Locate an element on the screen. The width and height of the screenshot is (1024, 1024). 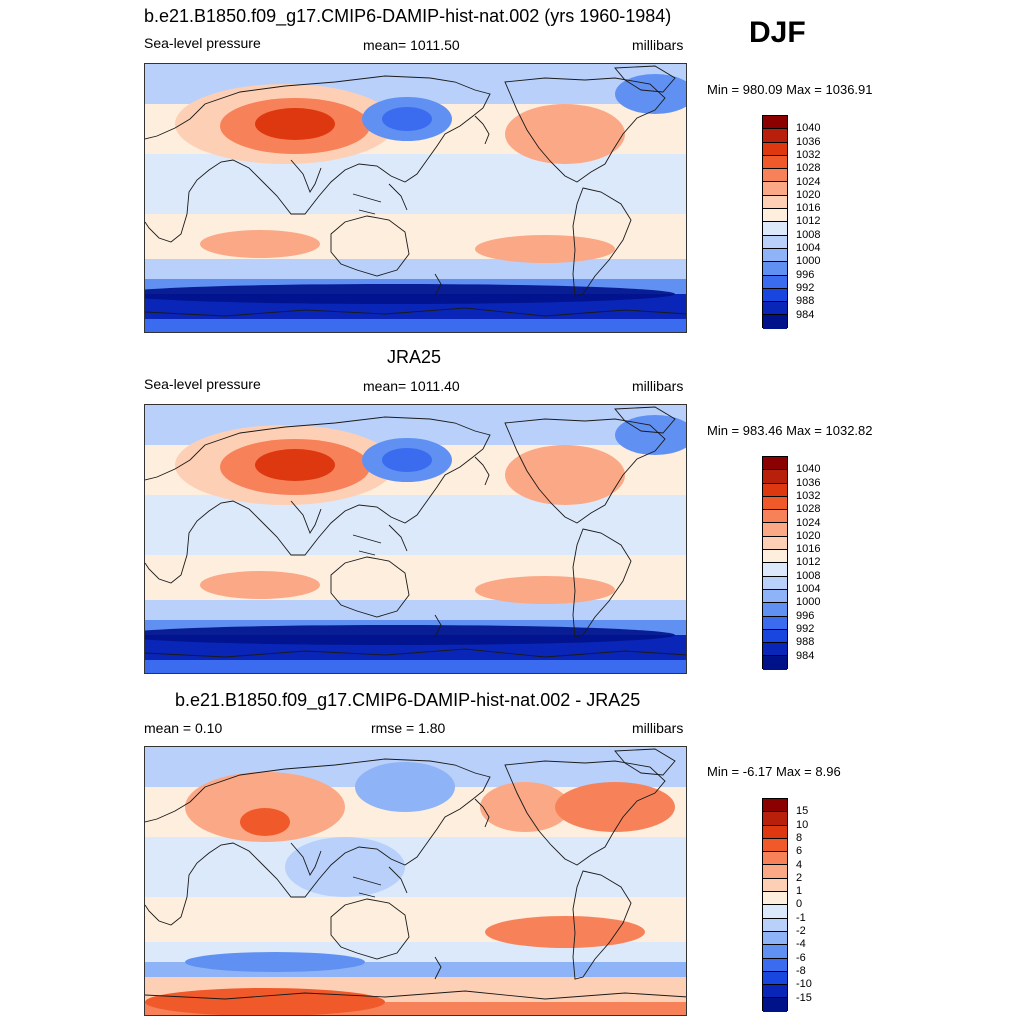
colorbar-tick-label: 1004 is located at coordinates (808, 589).